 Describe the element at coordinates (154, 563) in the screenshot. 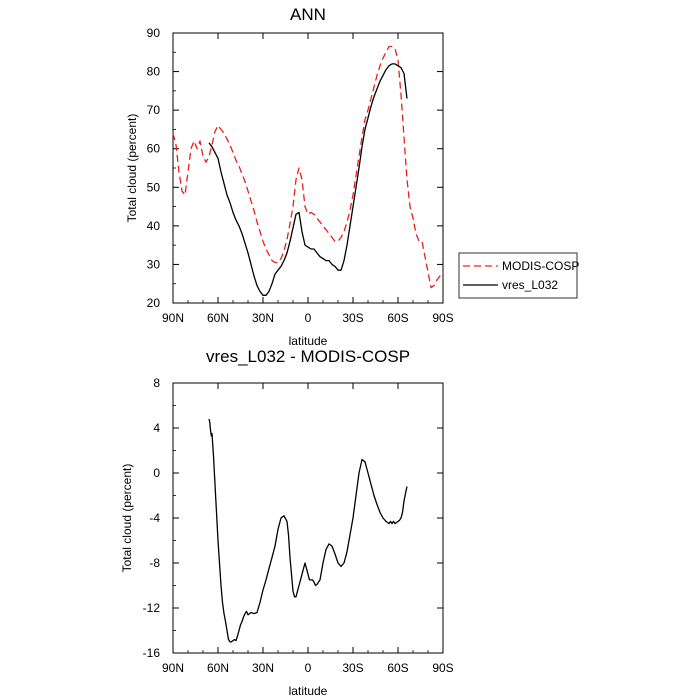

I see `y-tick-label: -8` at that location.